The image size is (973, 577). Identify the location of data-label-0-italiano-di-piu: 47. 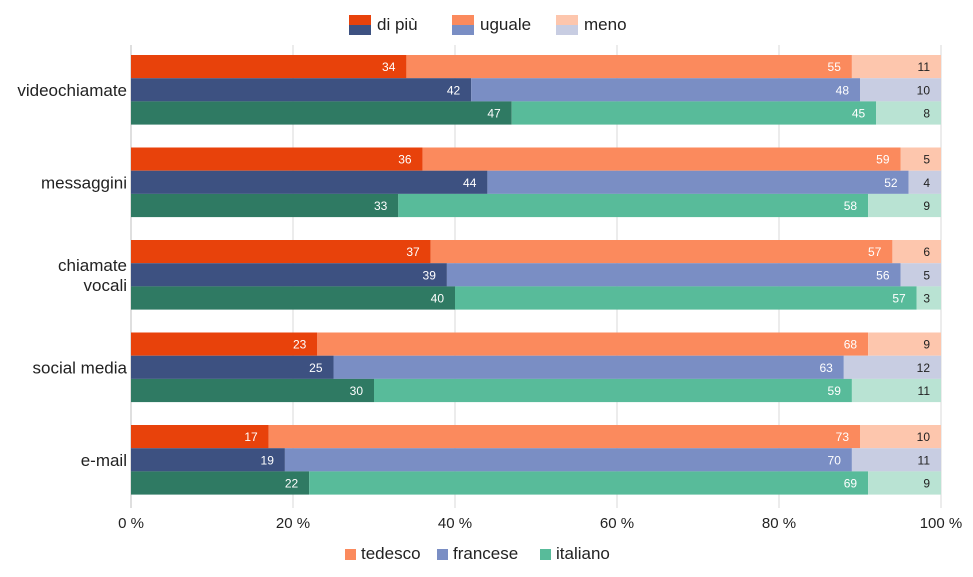
(494, 114).